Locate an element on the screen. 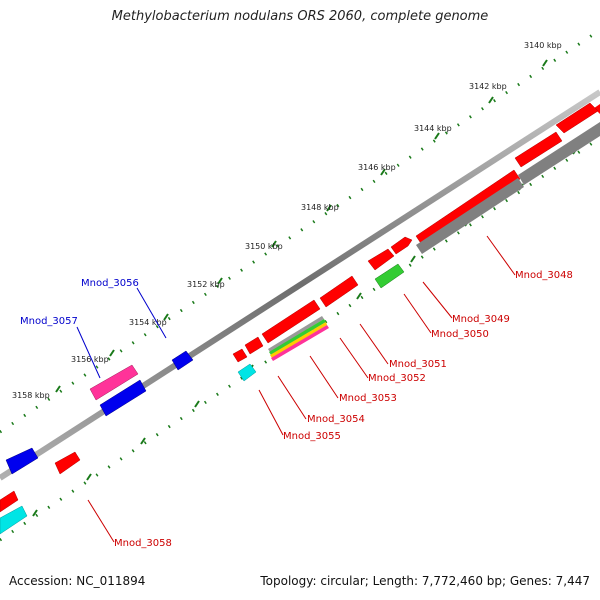 The width and height of the screenshot is (600, 600). gene-label: Mnod_3051 is located at coordinates (418, 364).